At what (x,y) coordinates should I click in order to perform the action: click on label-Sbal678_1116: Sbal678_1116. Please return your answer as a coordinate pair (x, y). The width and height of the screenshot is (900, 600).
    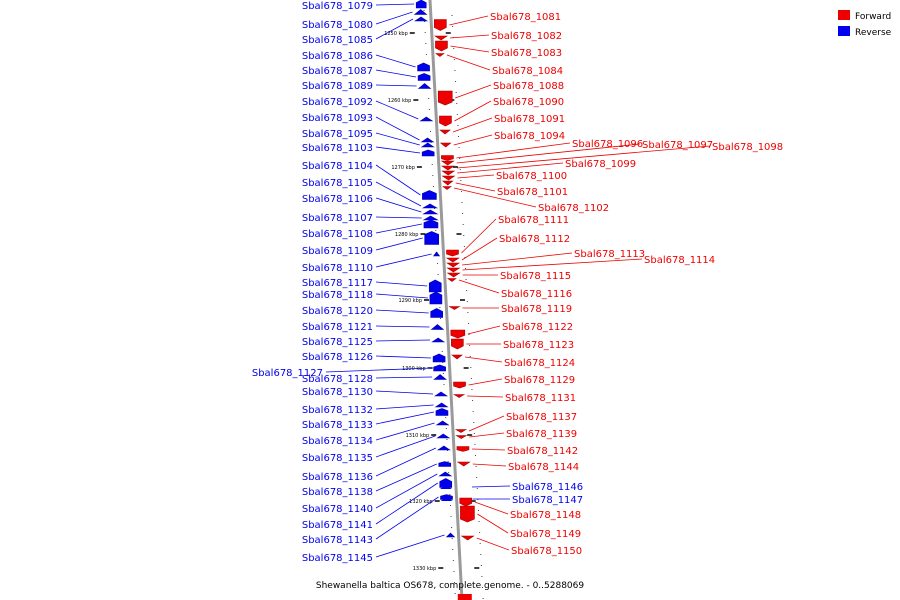
    Looking at the image, I should click on (536, 294).